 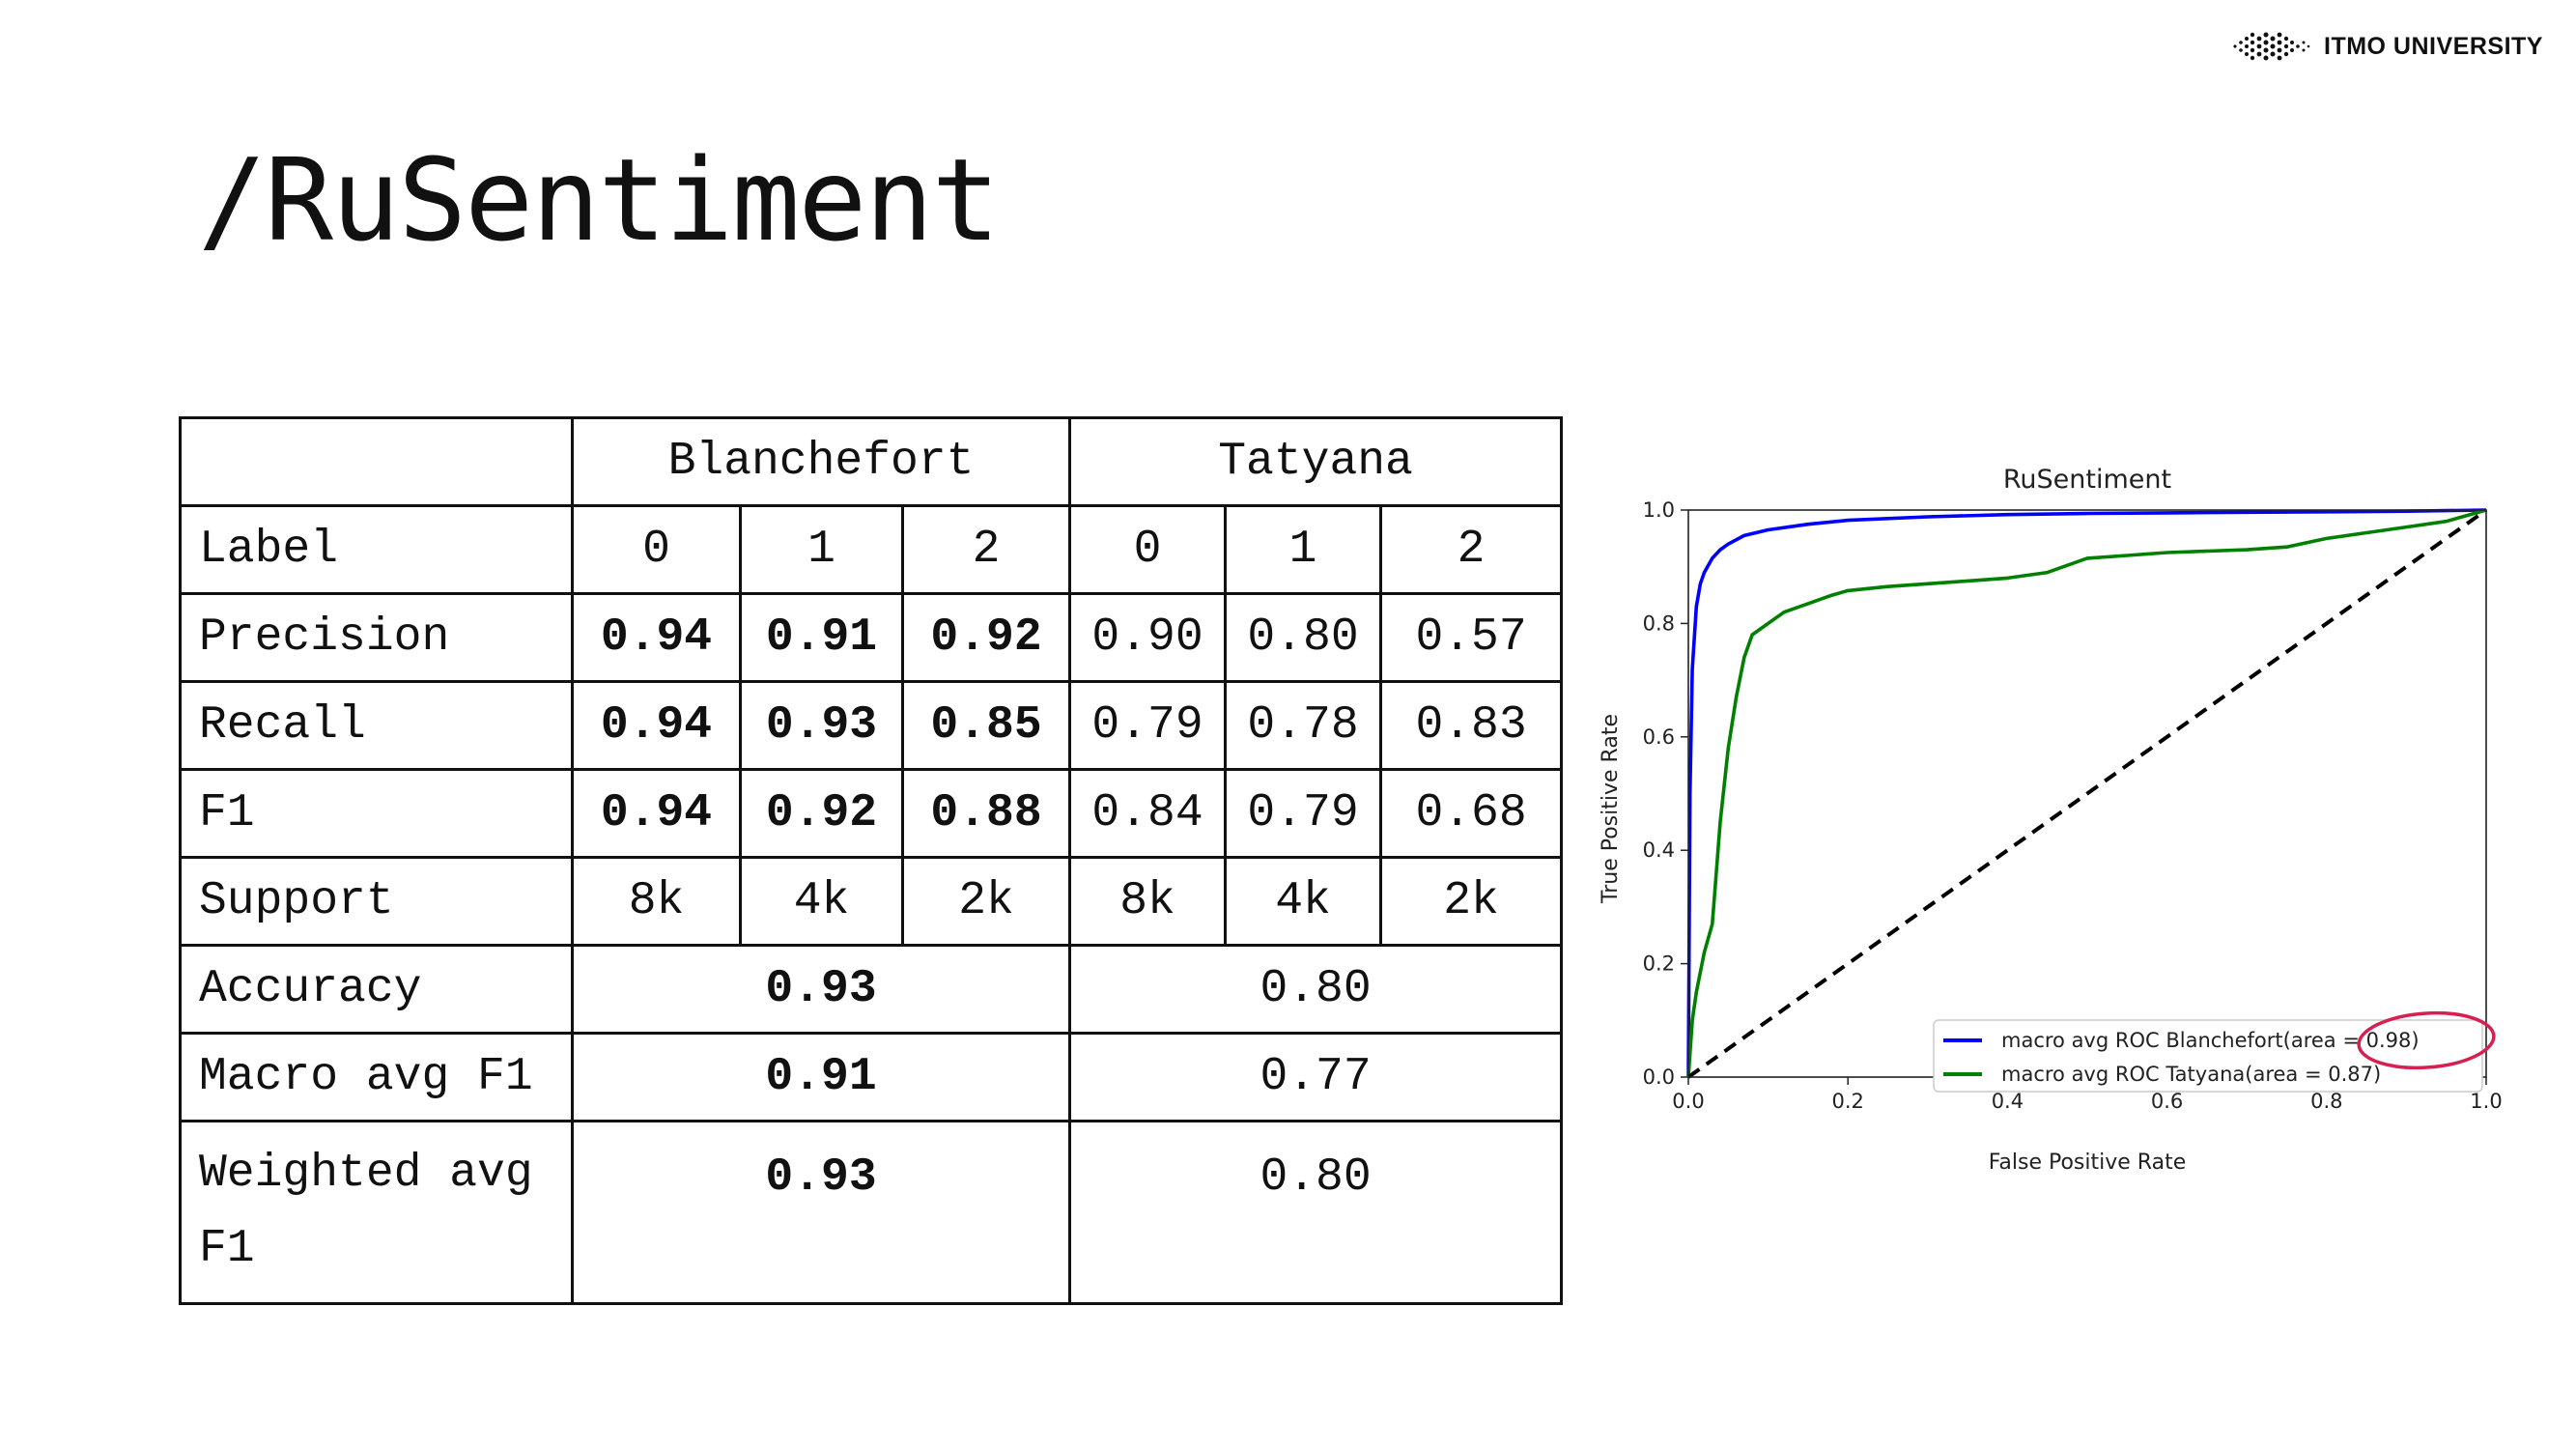 I want to click on recall-row: Recall 0.94 0.93 0.85 0.79 0.78 0.83, so click(x=871, y=725).